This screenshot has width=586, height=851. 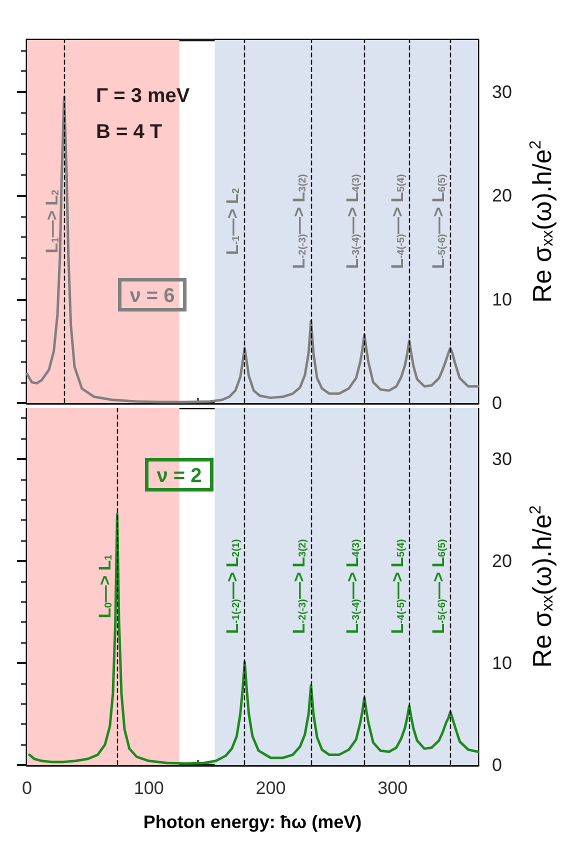 I want to click on x-tick-label: 300, so click(x=393, y=788).